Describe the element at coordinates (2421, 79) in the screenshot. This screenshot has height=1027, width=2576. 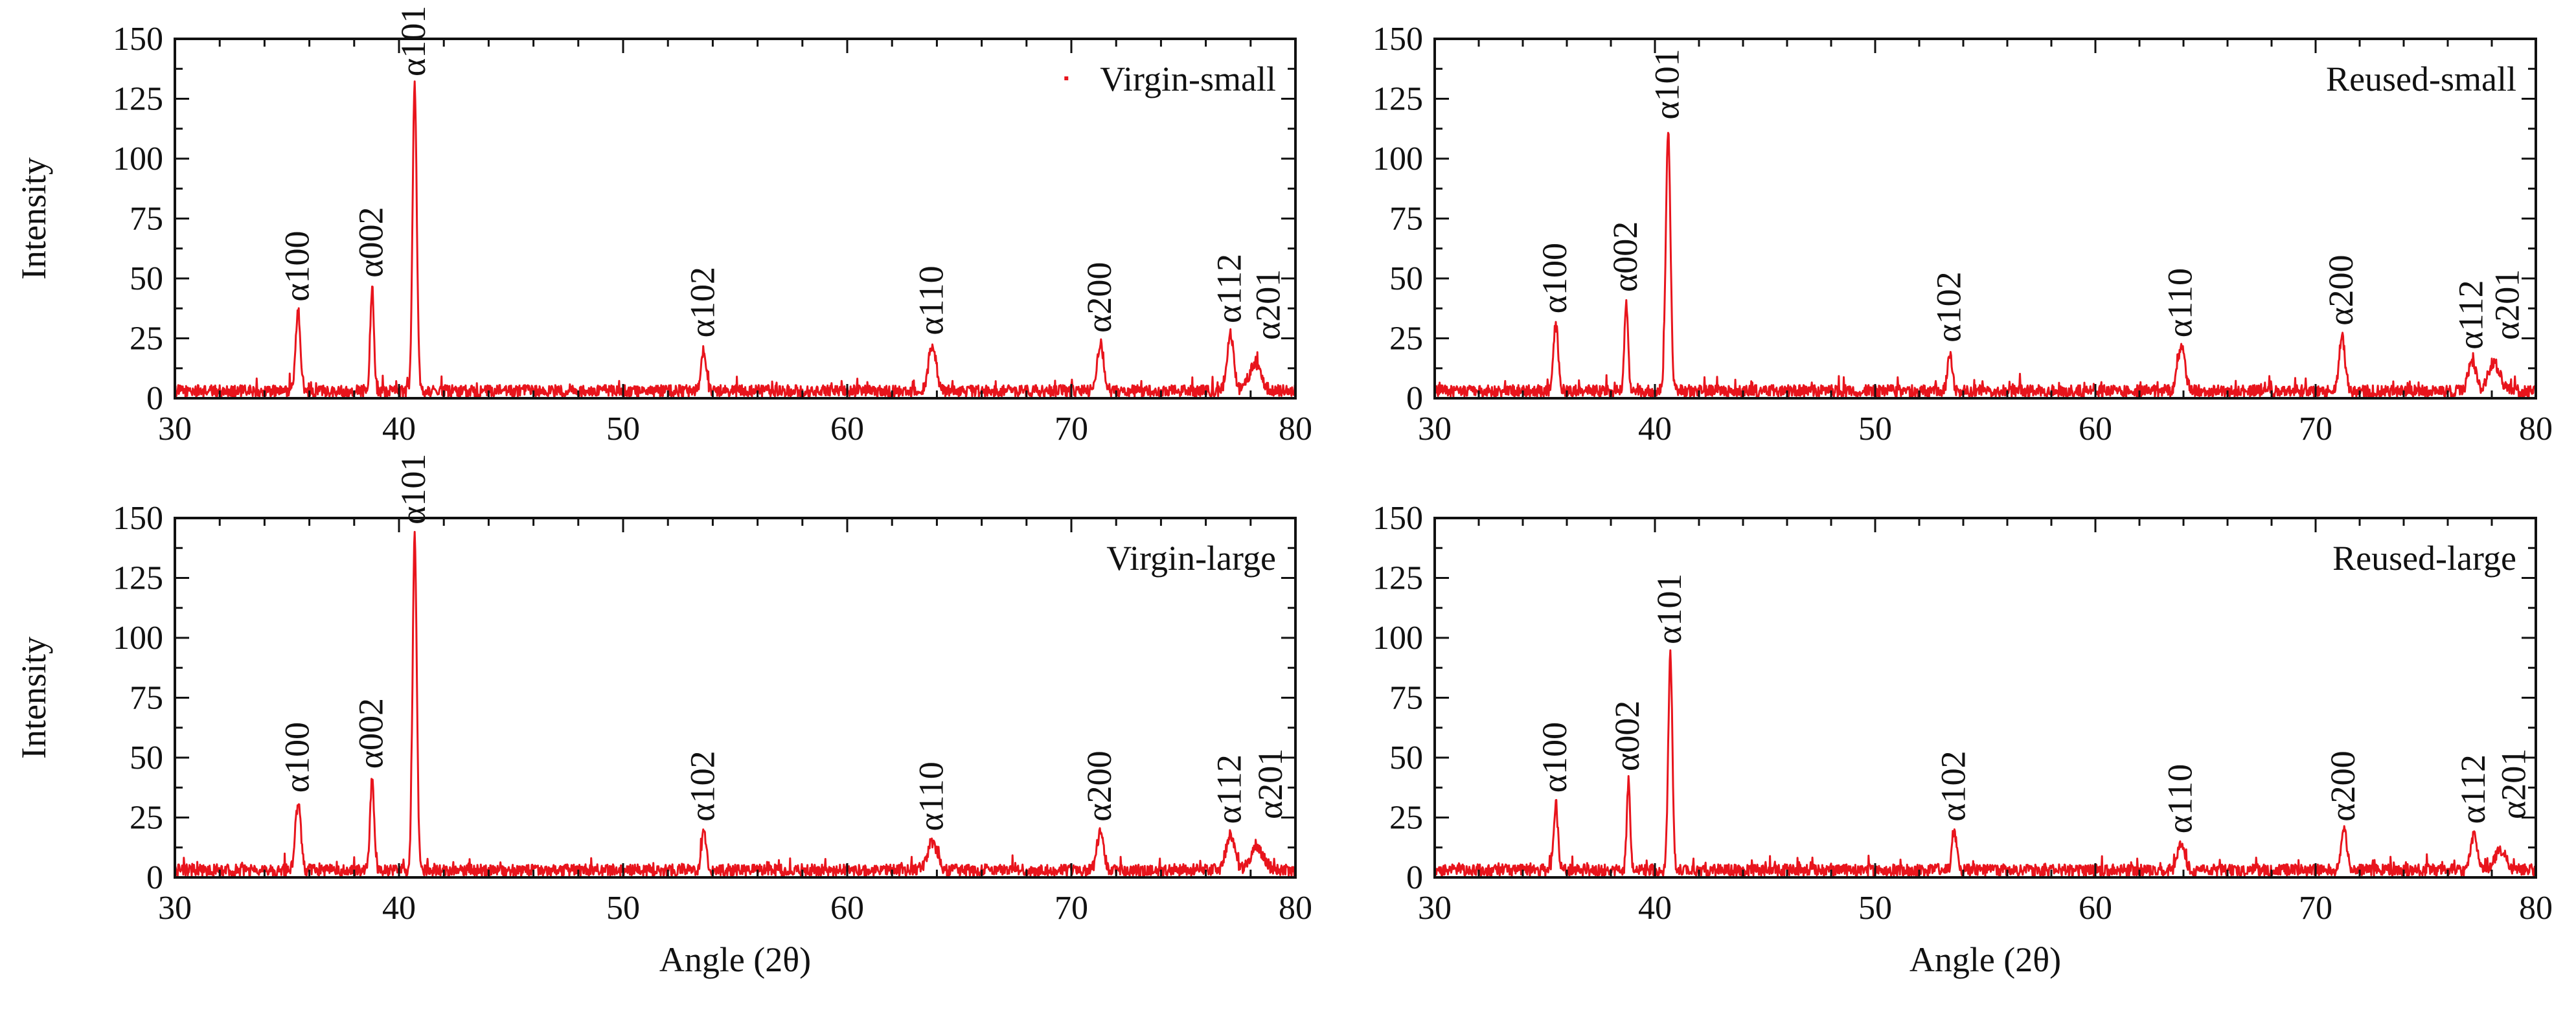
I see `legend-label: Reused-small` at that location.